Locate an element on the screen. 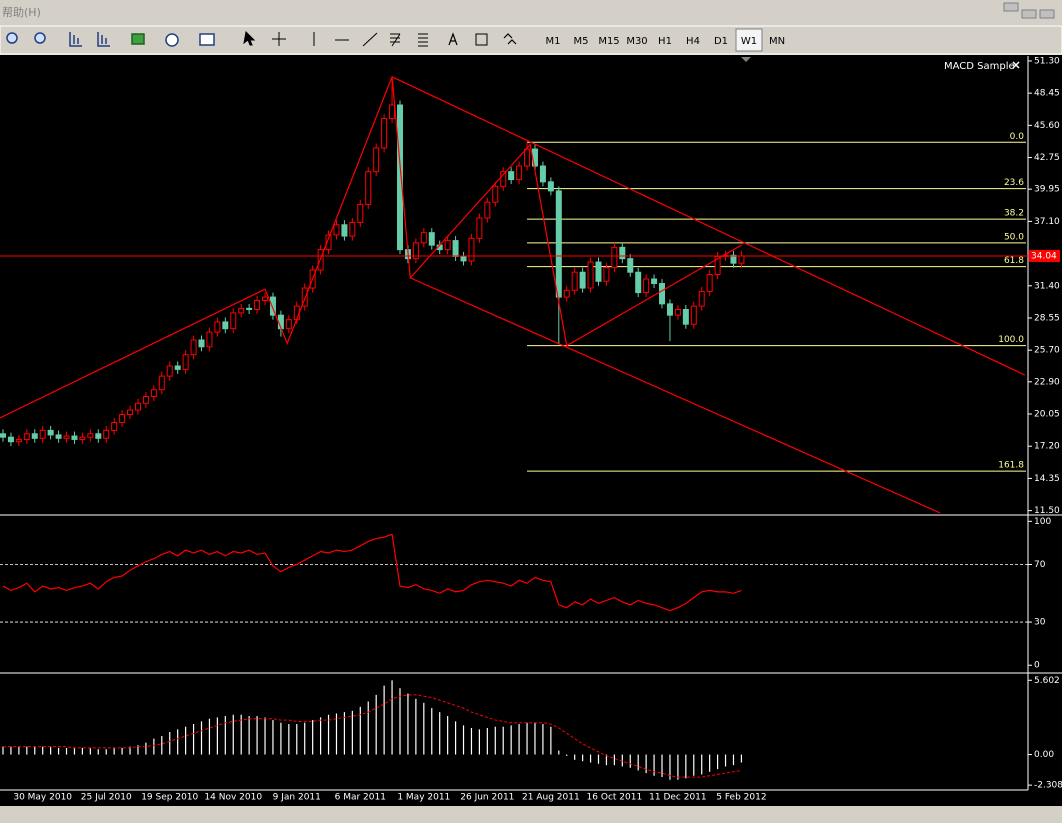 Image resolution: width=1062 pixels, height=823 pixels. status-strip is located at coordinates (531, 812).